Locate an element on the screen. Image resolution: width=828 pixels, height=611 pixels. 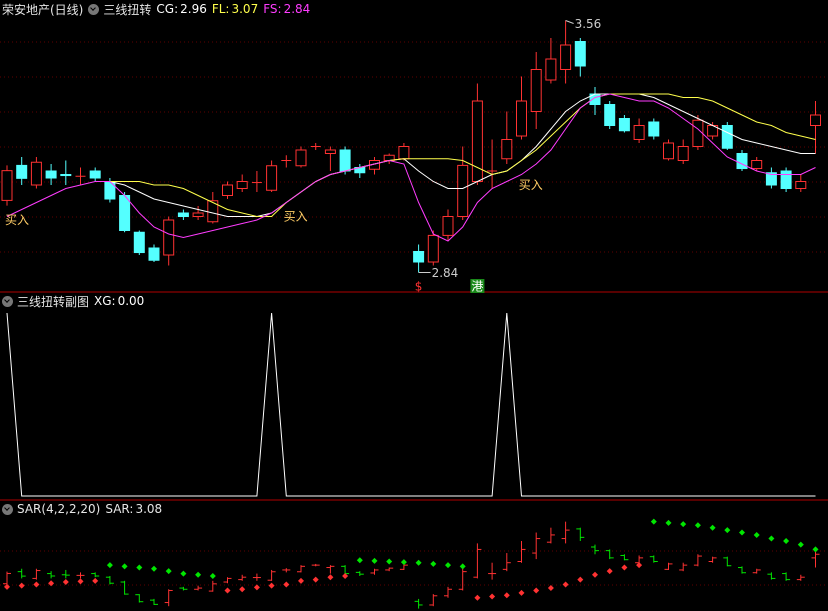
legend-name: FL: is located at coordinates (220, 9).